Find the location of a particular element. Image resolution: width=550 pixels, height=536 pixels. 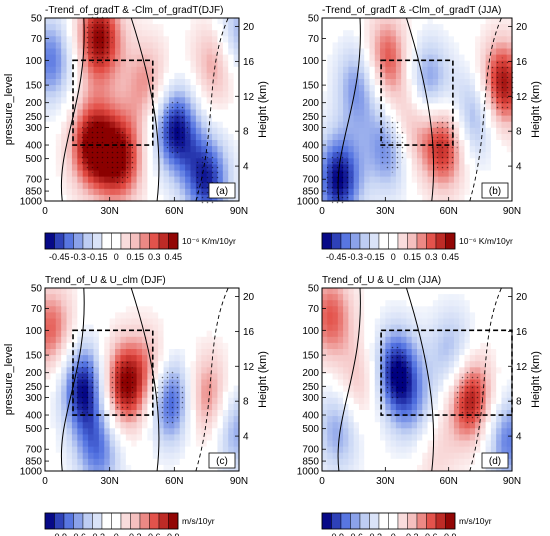

significance-stipple is located at coordinates (501, 85).